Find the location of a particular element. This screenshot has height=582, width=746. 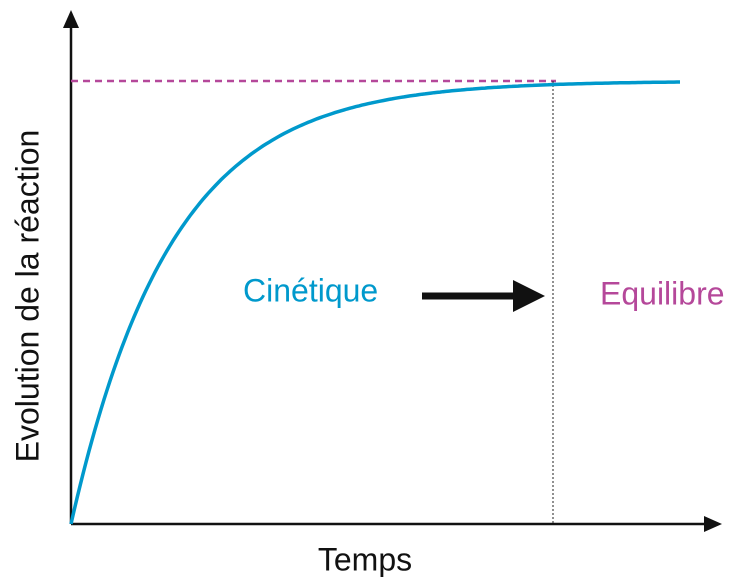

equilibrium-label: Equilibre is located at coordinates (662, 293).